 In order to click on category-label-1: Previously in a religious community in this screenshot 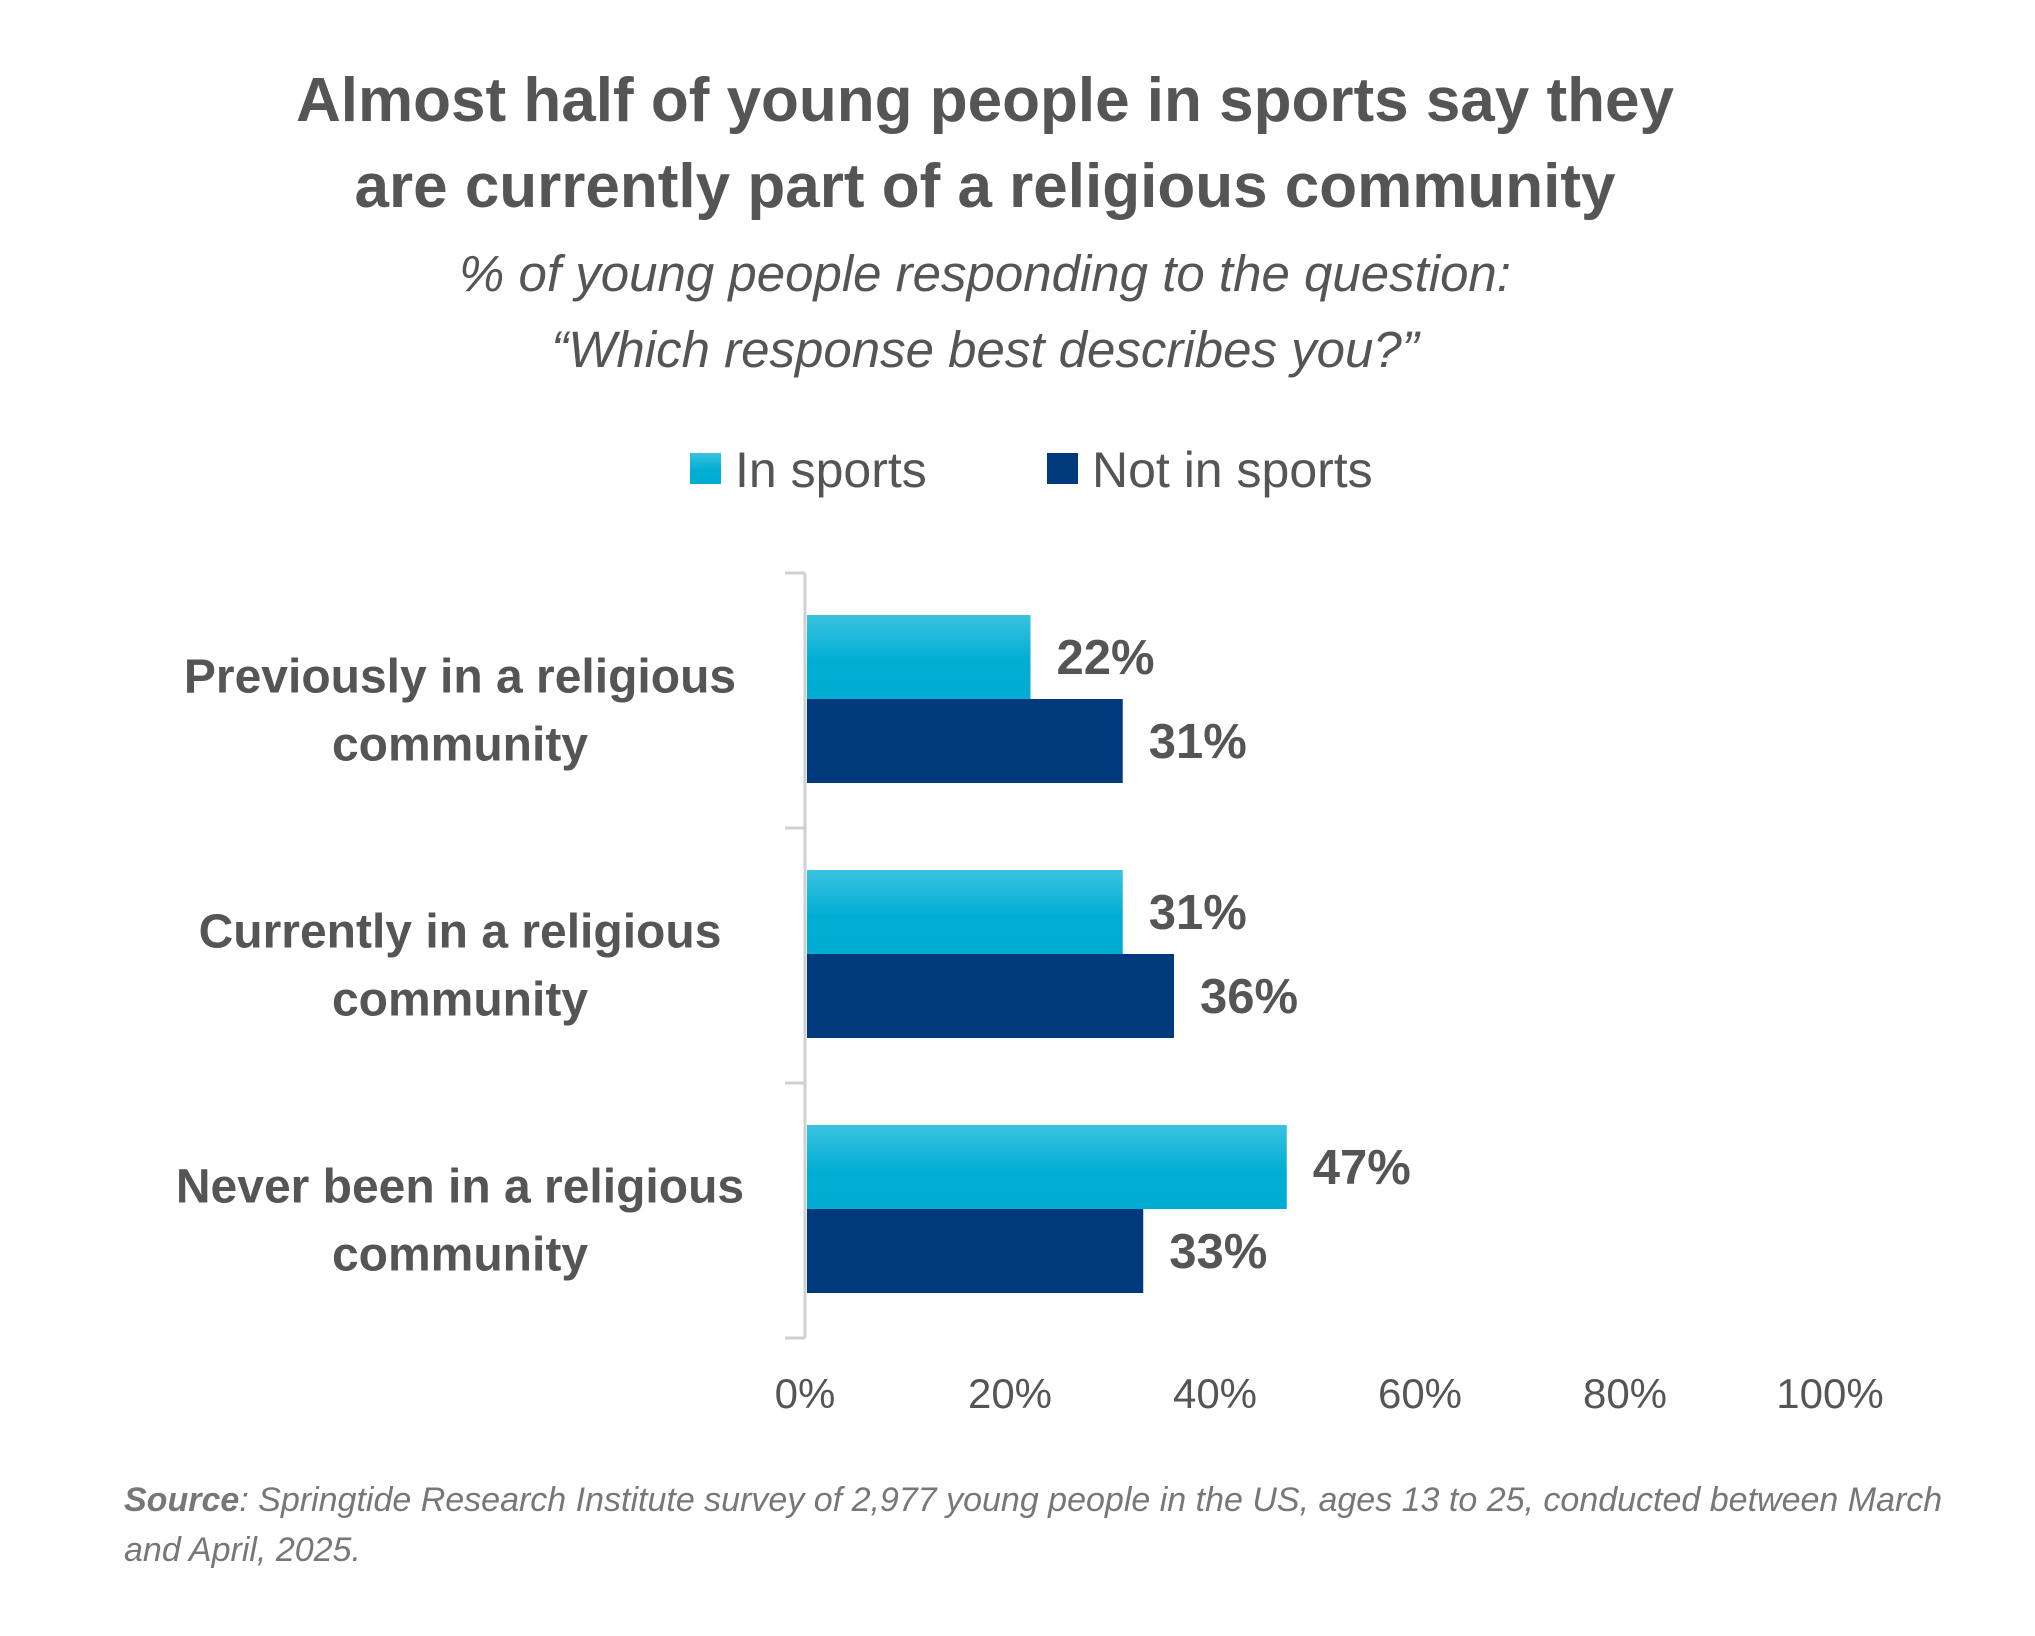, I will do `click(460, 711)`.